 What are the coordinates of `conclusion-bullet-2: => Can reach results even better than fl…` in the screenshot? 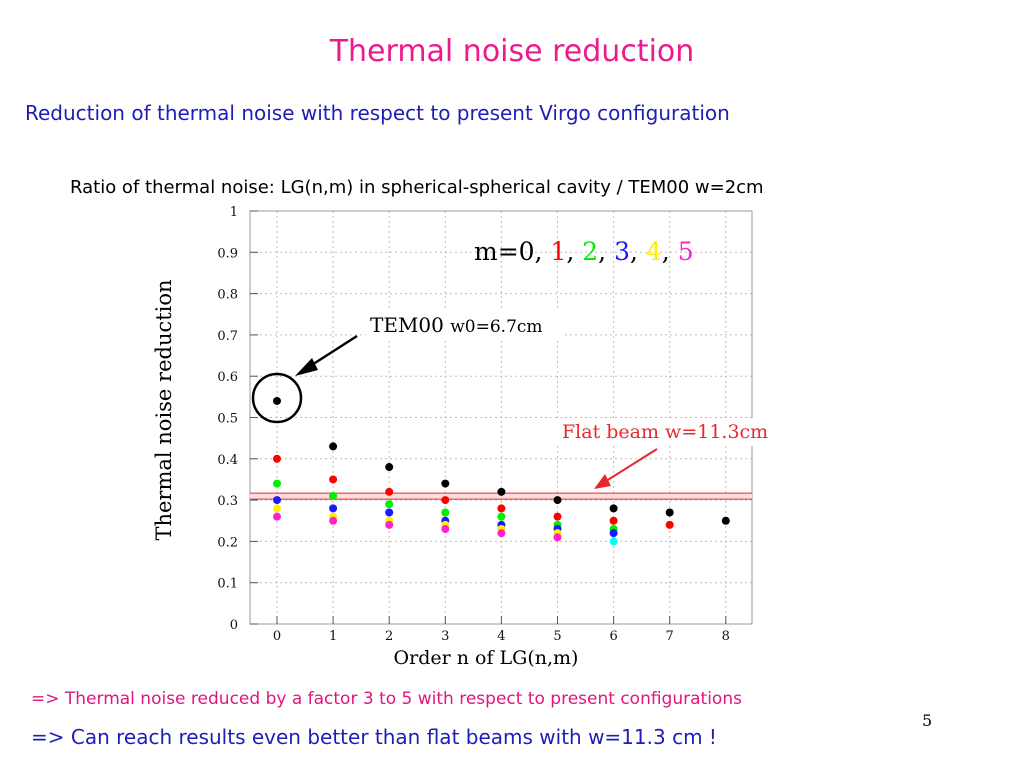 It's located at (374, 737).